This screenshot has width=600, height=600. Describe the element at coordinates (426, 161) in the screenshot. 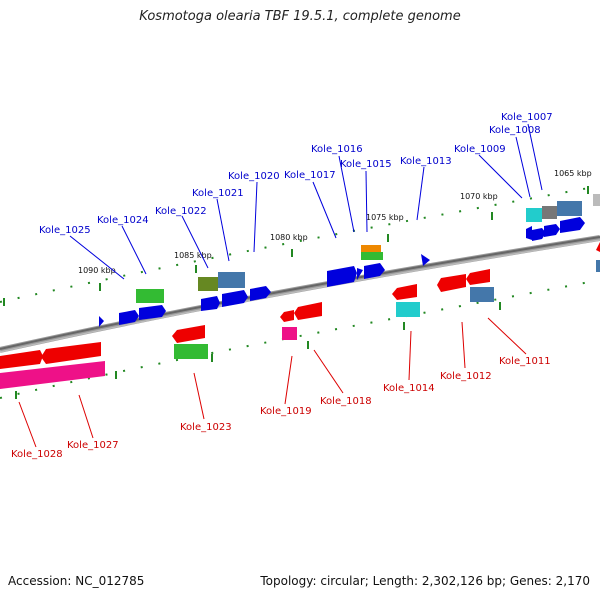

I see `gene-label: Kole_1013` at that location.